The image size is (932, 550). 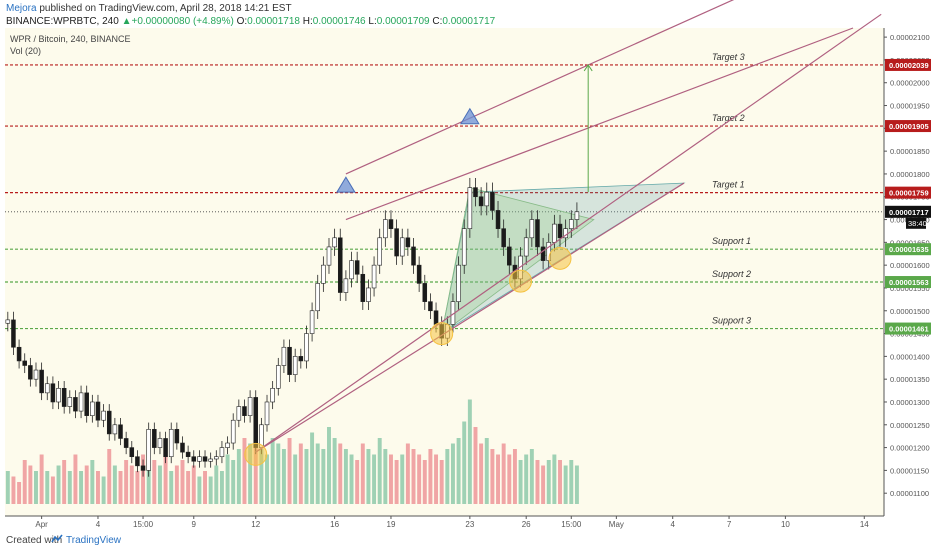 I want to click on open-label: O:, so click(x=242, y=21).